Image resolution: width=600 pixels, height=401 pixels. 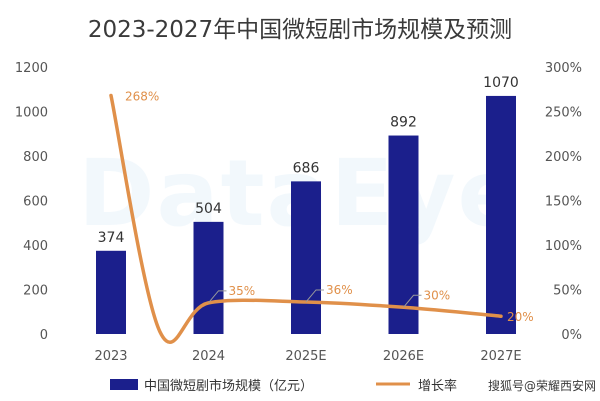 What do you see at coordinates (501, 83) in the screenshot?
I see `bar-value-label: 1070` at bounding box center [501, 83].